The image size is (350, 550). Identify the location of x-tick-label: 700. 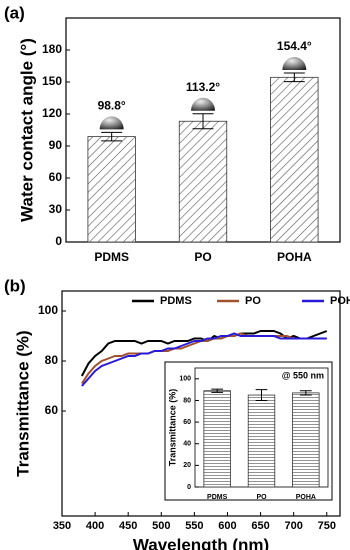
(293, 526).